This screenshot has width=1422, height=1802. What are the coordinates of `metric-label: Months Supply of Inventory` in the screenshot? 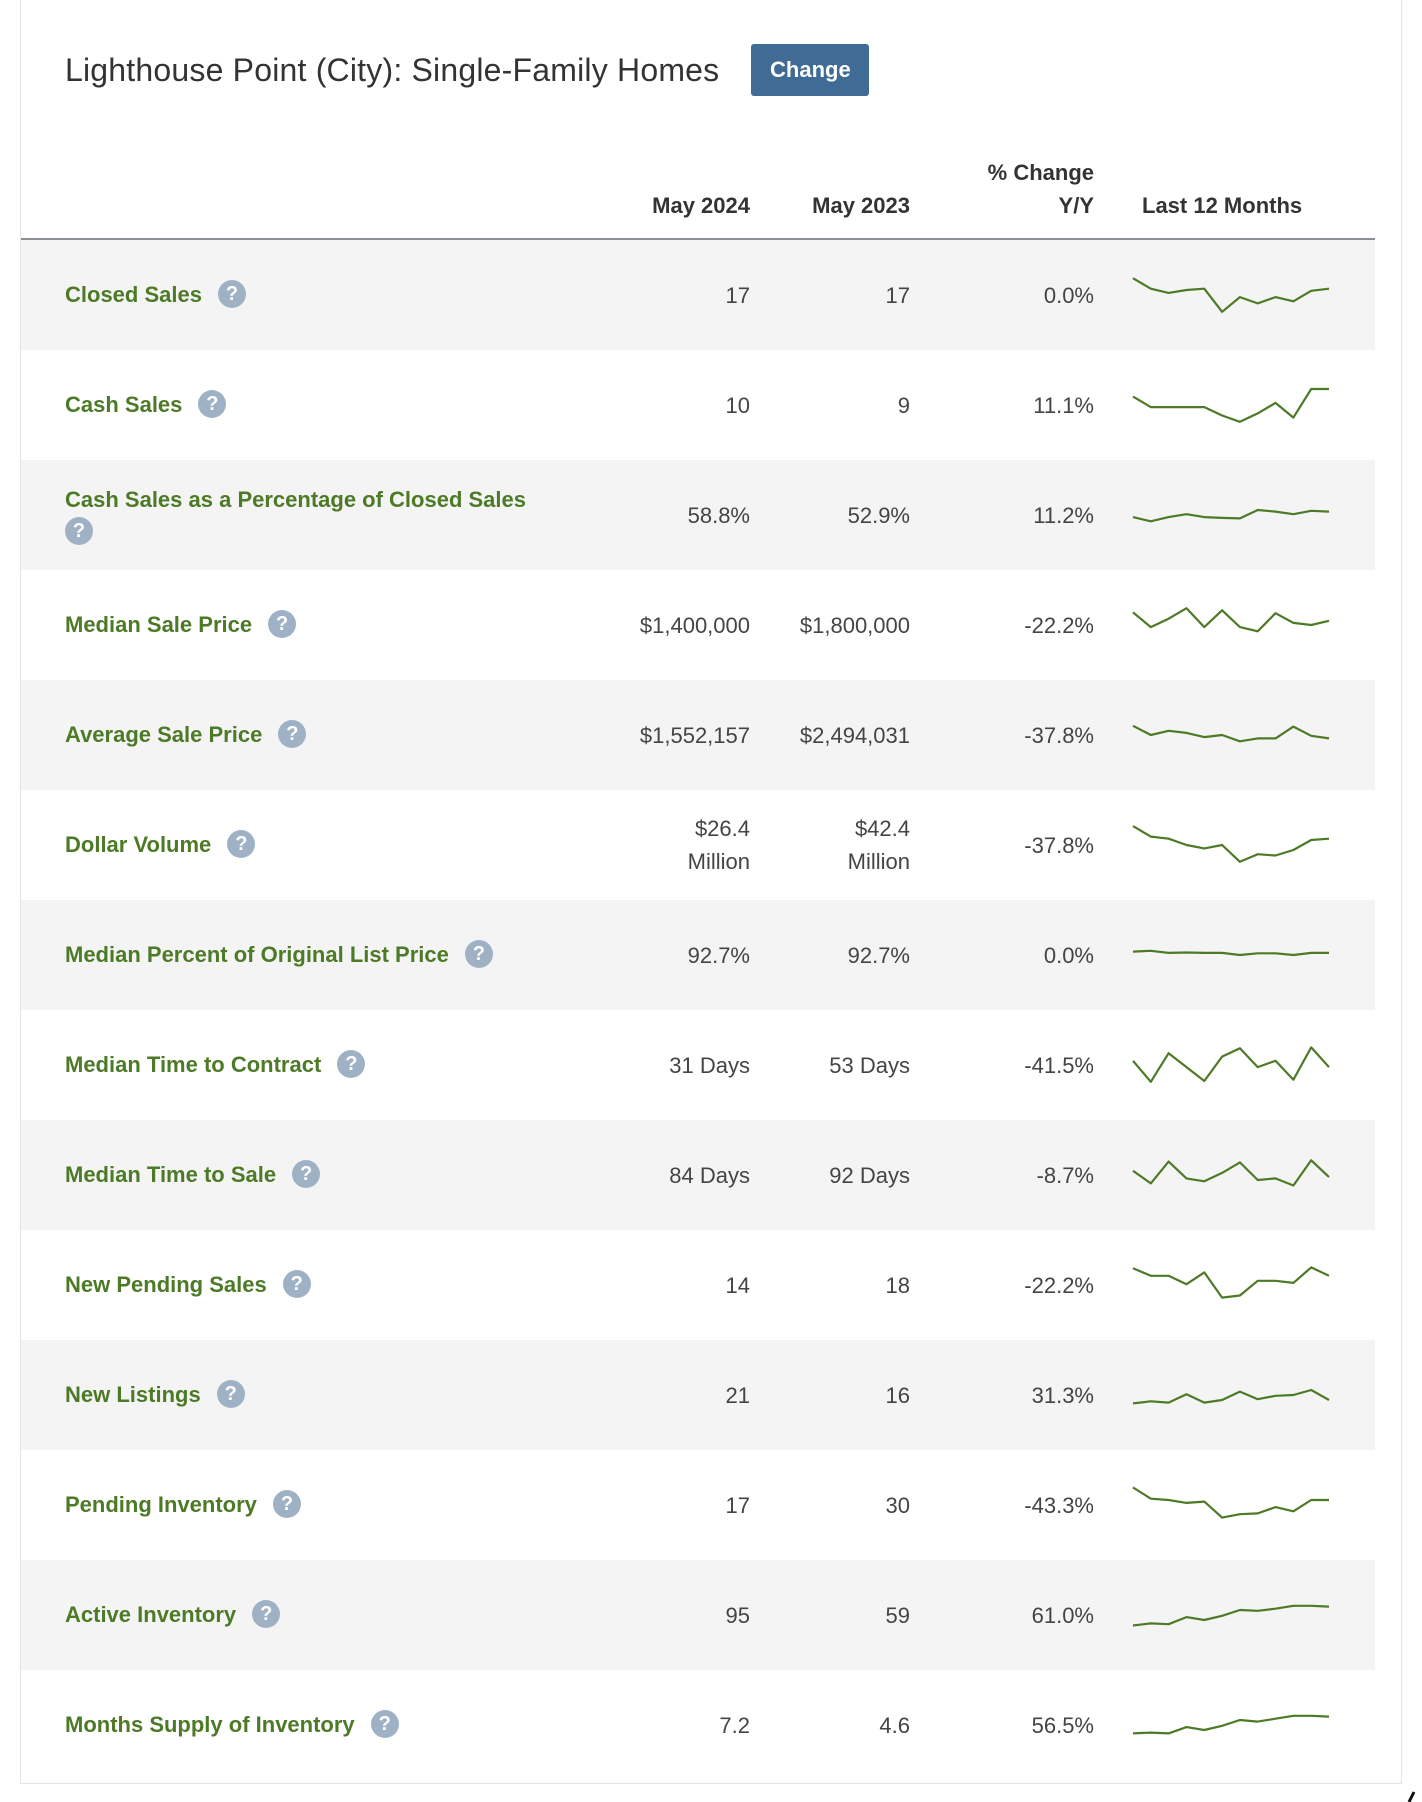 It's located at (210, 1724).